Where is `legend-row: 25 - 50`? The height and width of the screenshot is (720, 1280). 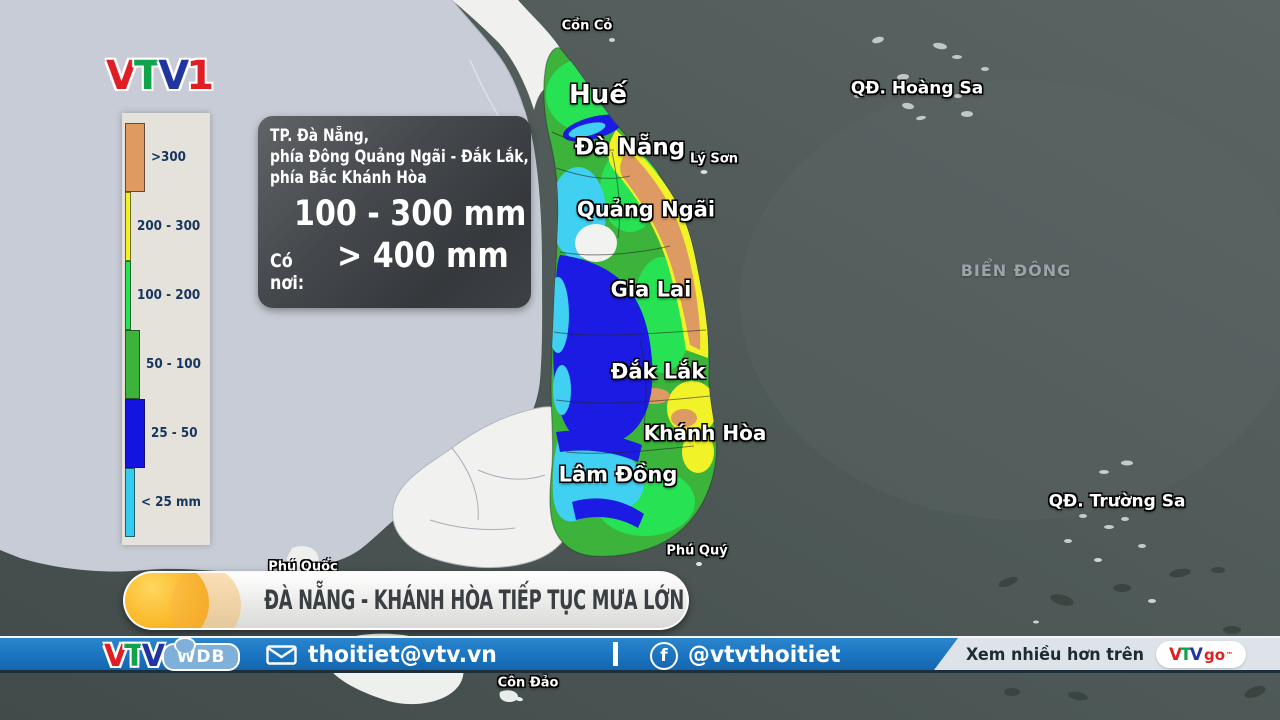 legend-row: 25 - 50 is located at coordinates (165, 433).